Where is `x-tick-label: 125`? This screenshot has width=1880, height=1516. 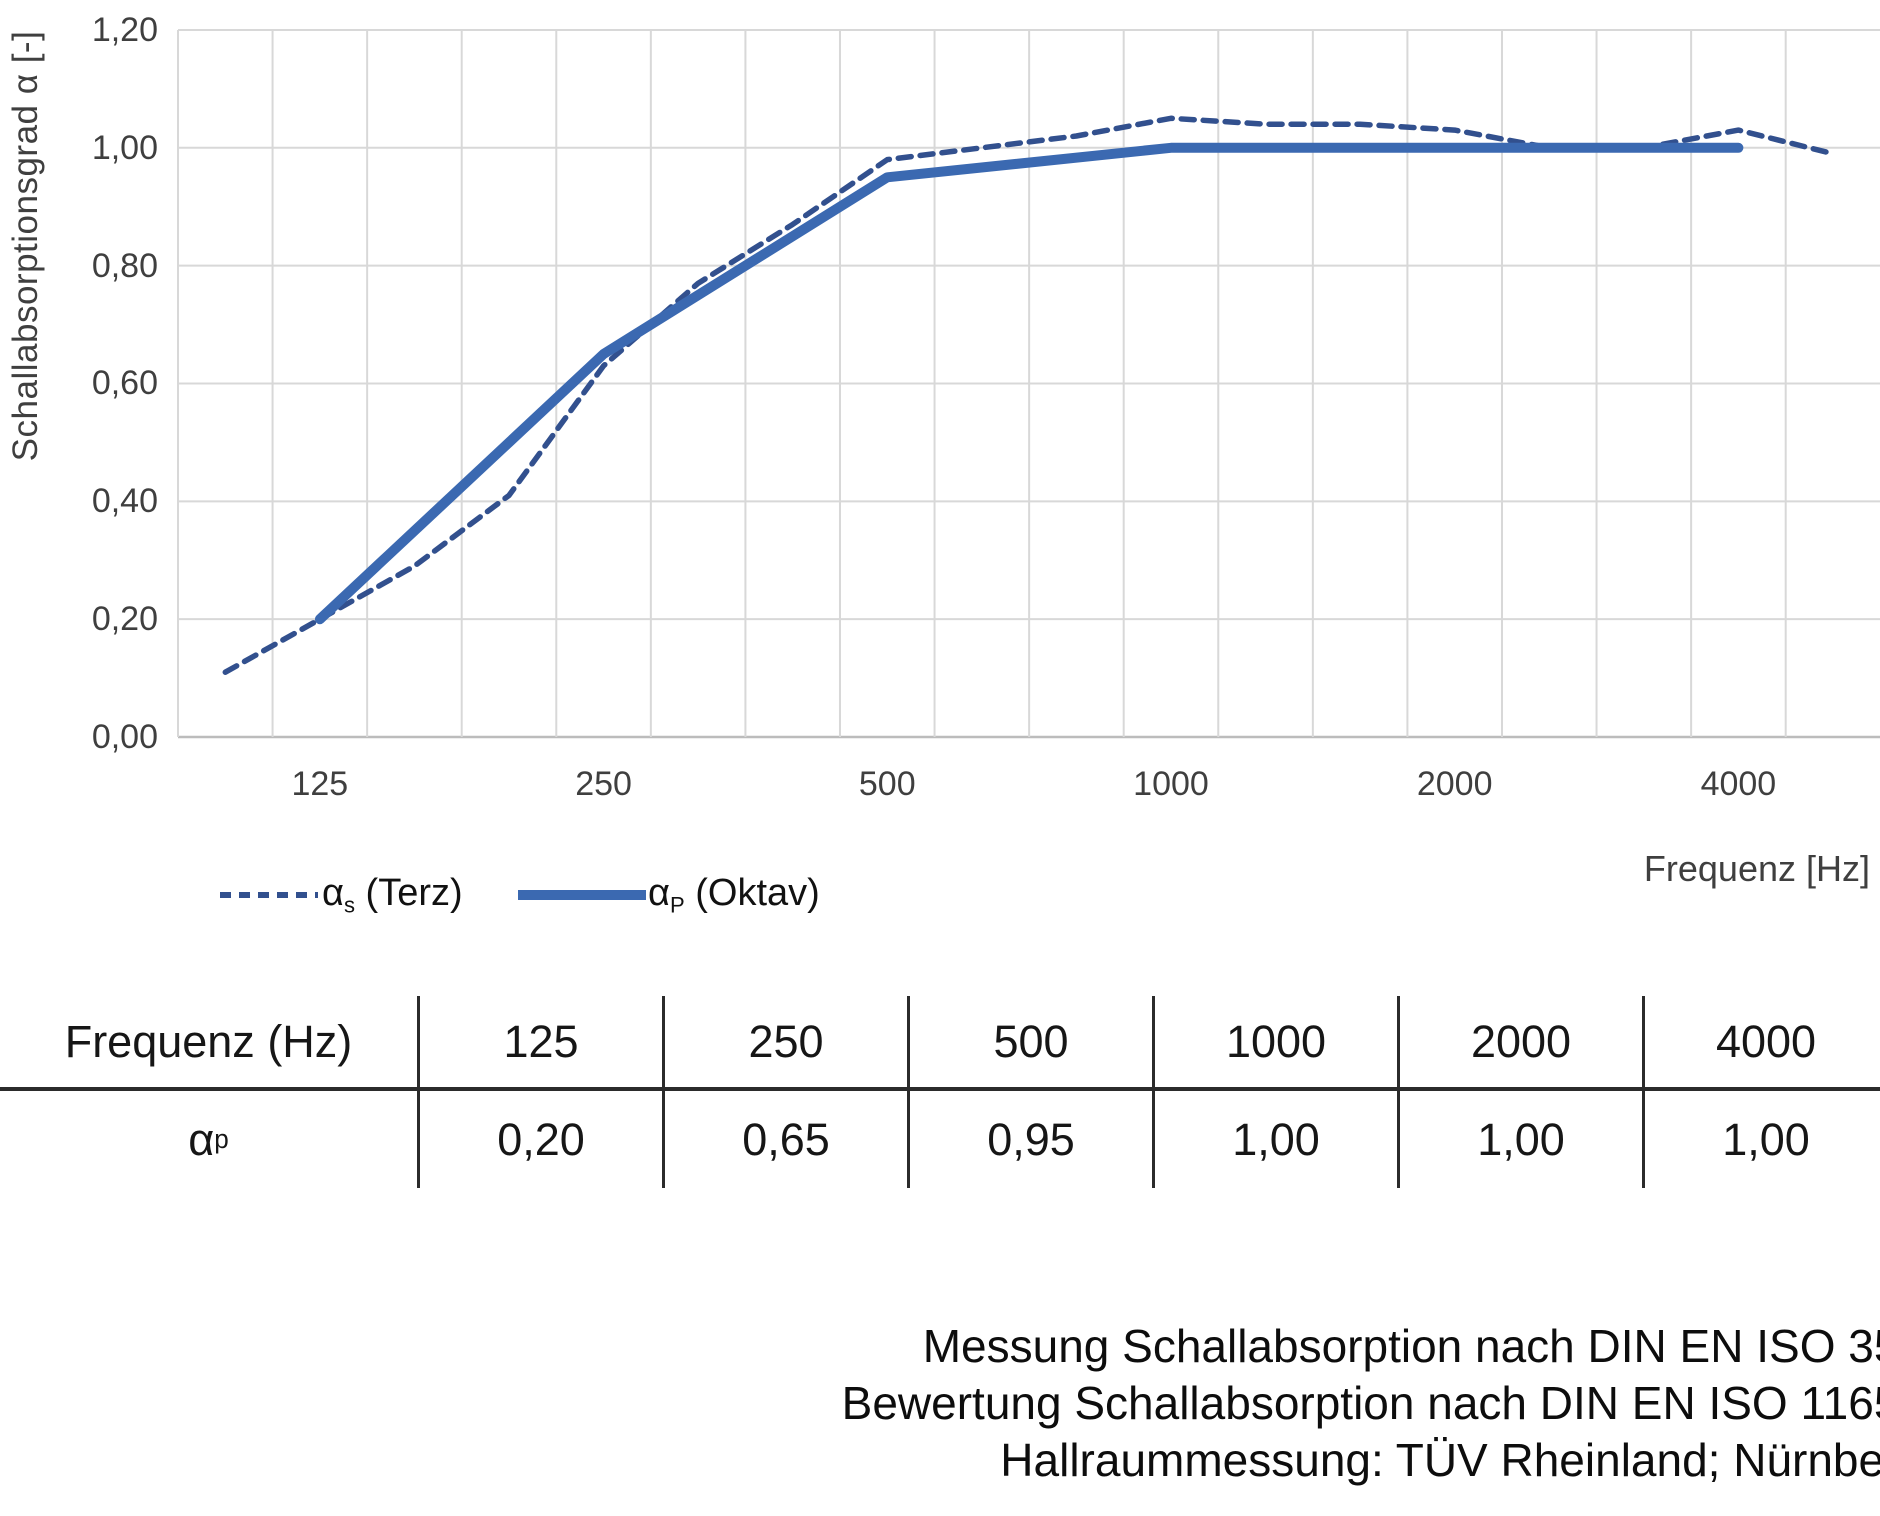
x-tick-label: 125 is located at coordinates (320, 784).